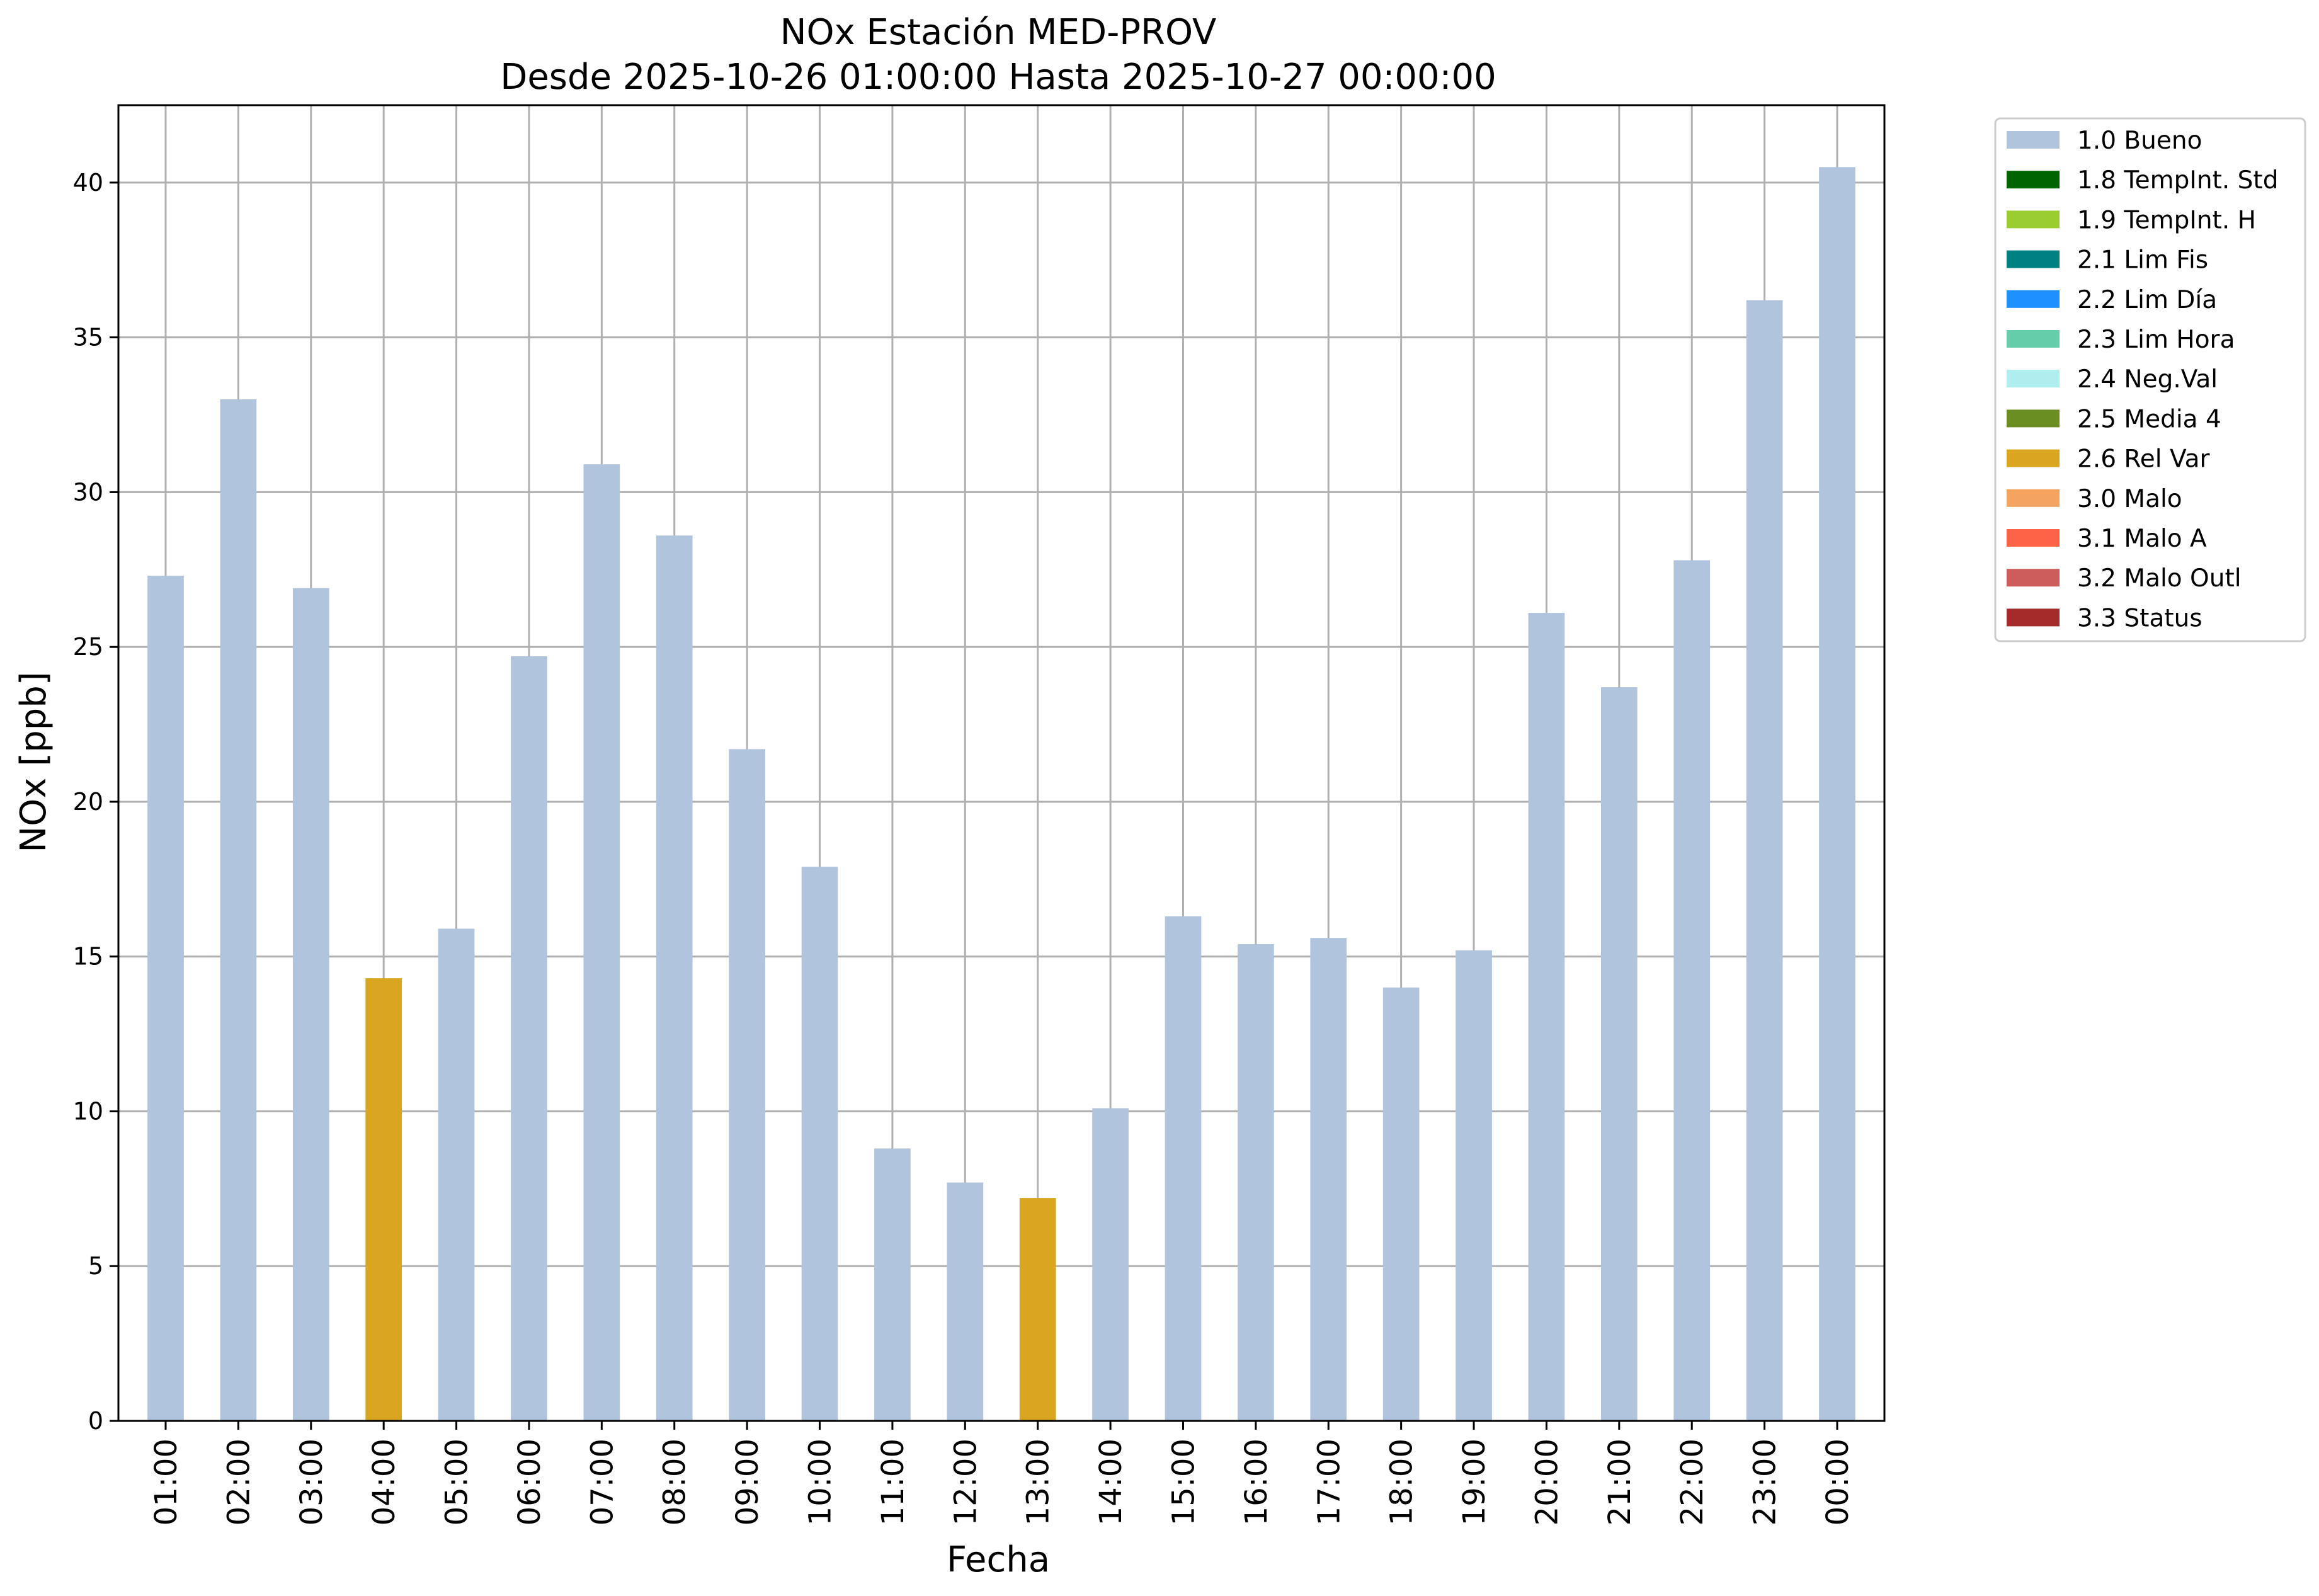 The image size is (2319, 1596). I want to click on x-tick-label: 12:00, so click(965, 1482).